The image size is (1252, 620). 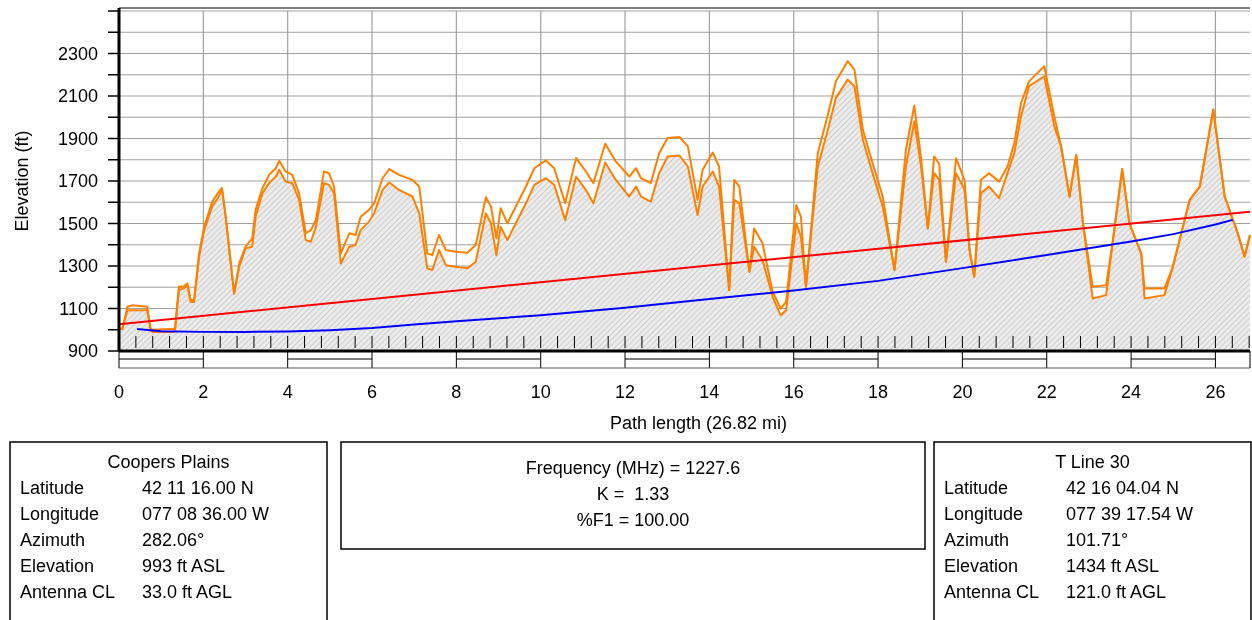 I want to click on y-tick-label: 1500, so click(x=77, y=223).